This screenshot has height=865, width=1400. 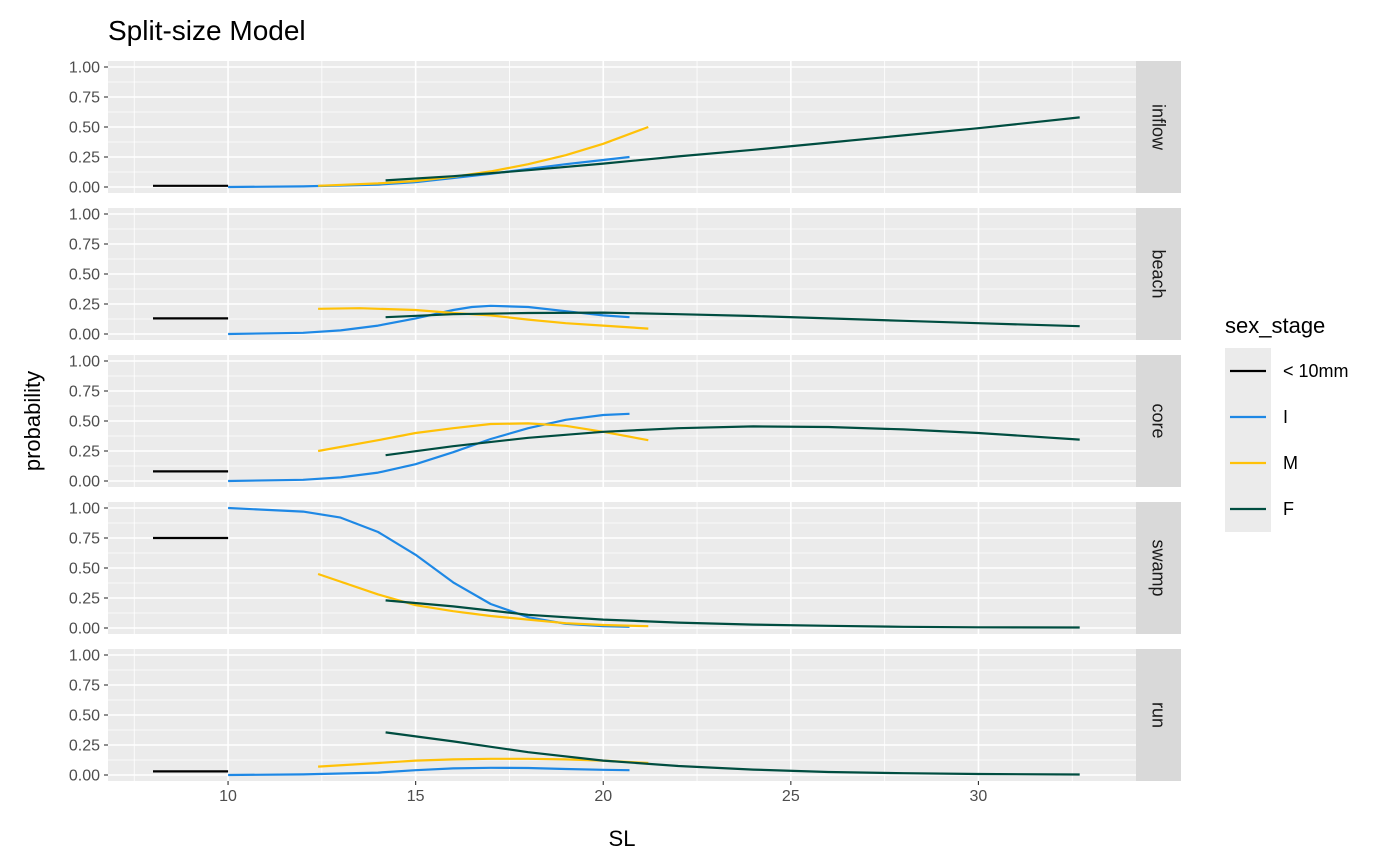 I want to click on y-axis-title: probability, so click(x=32, y=421).